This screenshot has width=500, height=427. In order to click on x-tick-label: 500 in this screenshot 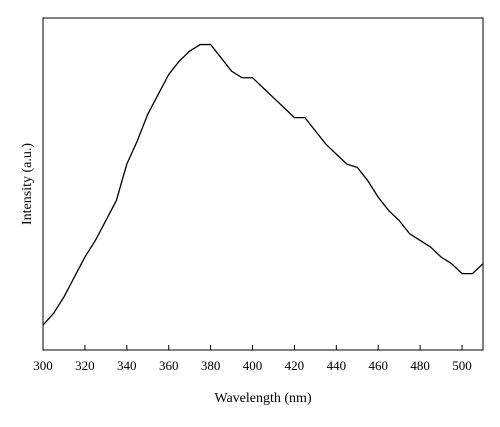, I will do `click(462, 365)`.